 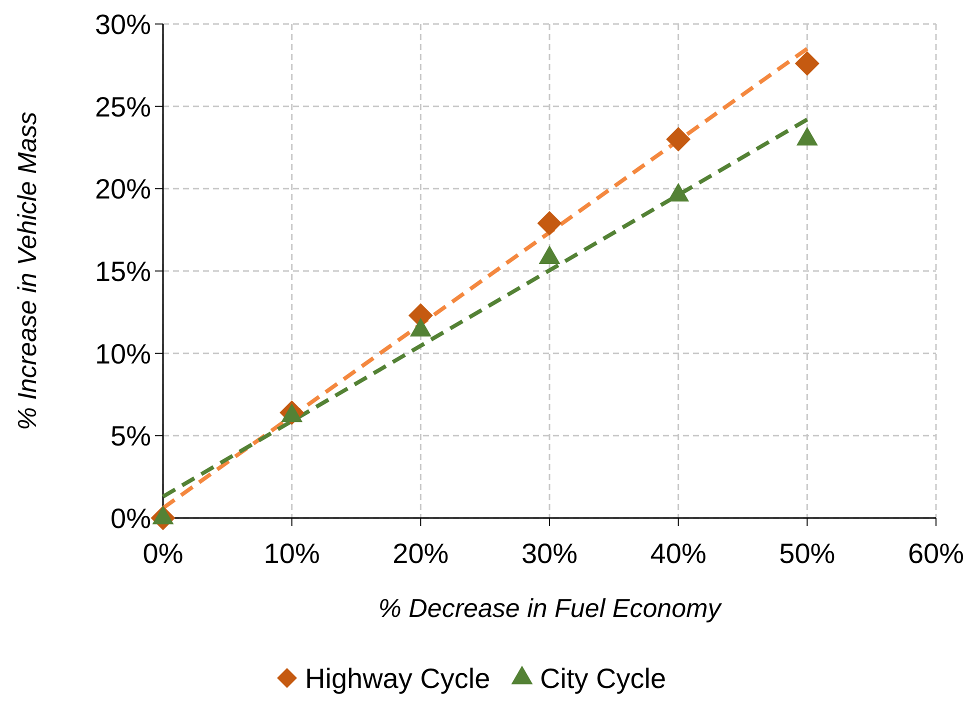 What do you see at coordinates (678, 553) in the screenshot?
I see `x-tick-label: 40%` at bounding box center [678, 553].